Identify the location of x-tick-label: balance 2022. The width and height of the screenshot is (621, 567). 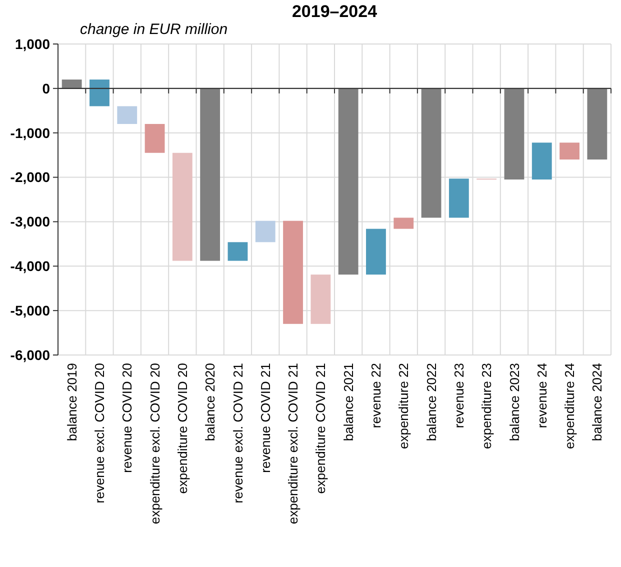
(431, 402).